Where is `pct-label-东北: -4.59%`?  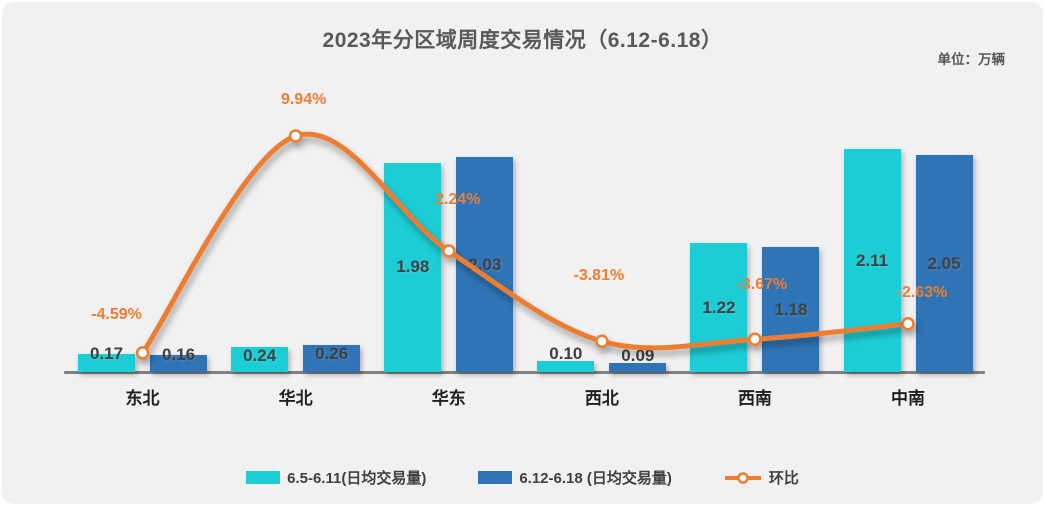
pct-label-东北: -4.59% is located at coordinates (116, 314).